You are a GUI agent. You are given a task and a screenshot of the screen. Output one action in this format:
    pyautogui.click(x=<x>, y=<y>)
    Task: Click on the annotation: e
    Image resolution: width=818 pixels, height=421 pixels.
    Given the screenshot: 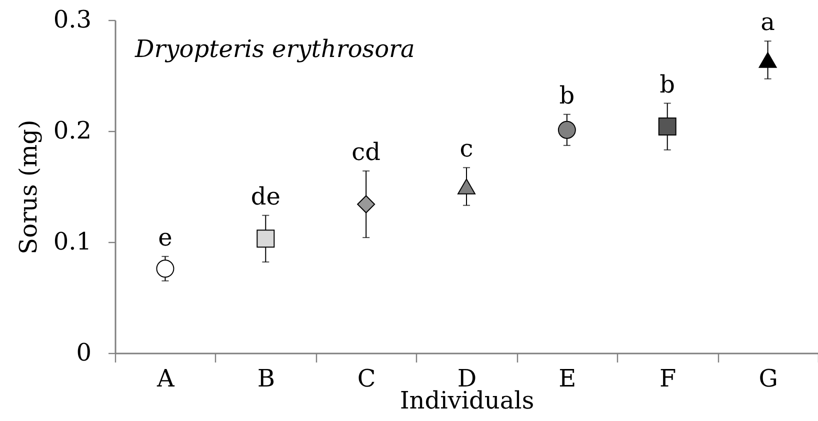 What is the action you would take?
    pyautogui.click(x=165, y=237)
    